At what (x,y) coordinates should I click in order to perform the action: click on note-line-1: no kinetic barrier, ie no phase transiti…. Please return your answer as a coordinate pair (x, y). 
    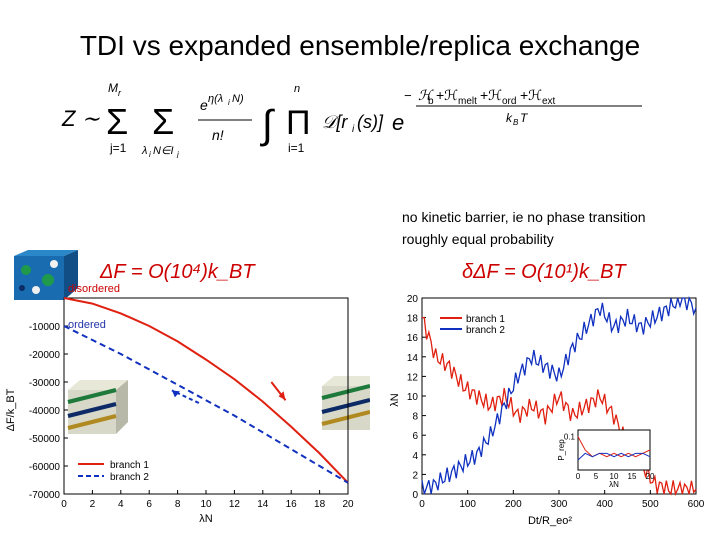
    Looking at the image, I should click on (524, 217).